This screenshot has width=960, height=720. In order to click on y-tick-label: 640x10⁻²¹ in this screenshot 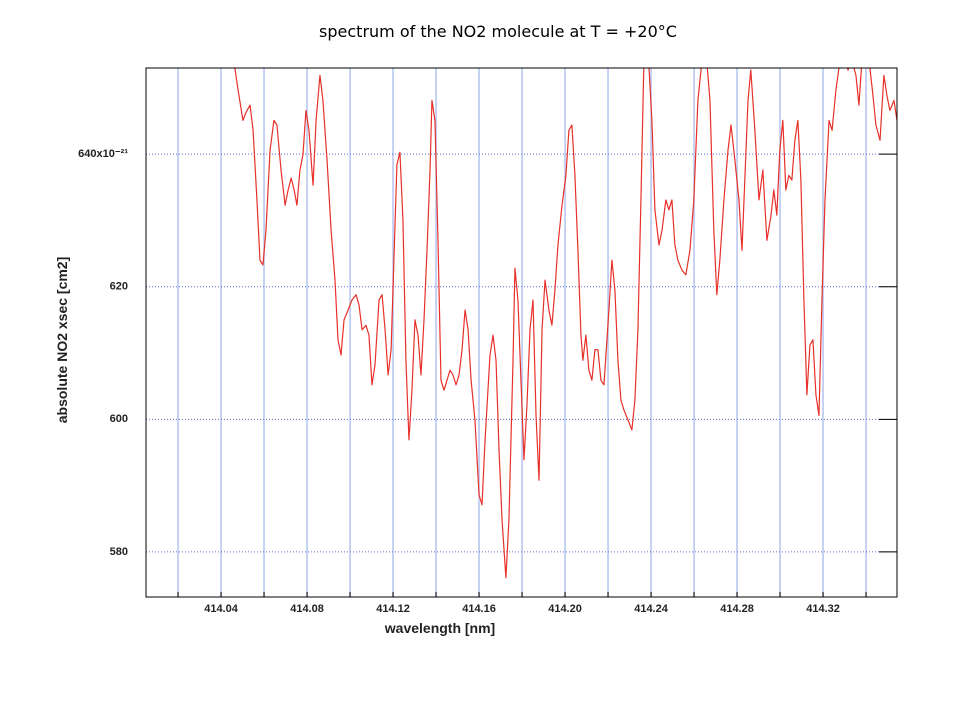, I will do `click(103, 154)`.